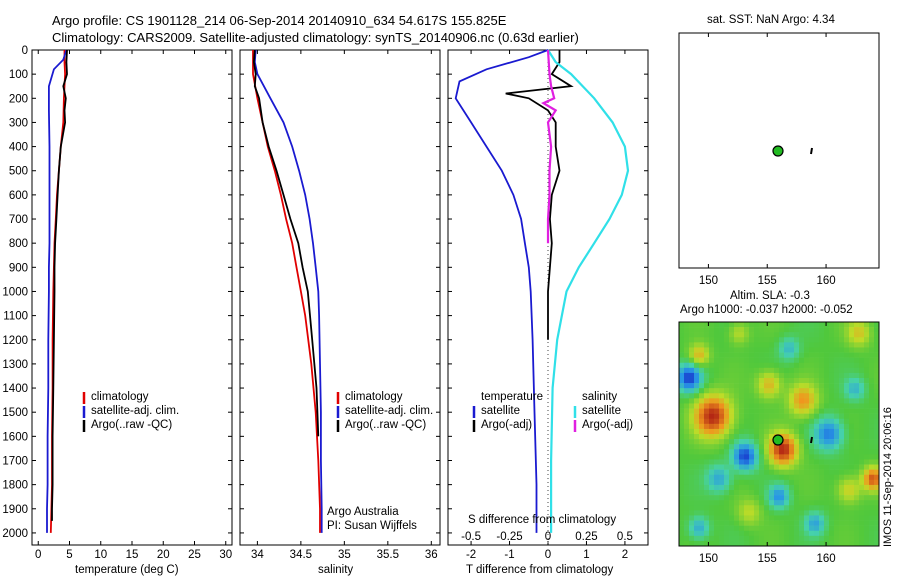 Image resolution: width=900 pixels, height=580 pixels. What do you see at coordinates (779, 150) in the screenshot?
I see `sst-map-axes` at bounding box center [779, 150].